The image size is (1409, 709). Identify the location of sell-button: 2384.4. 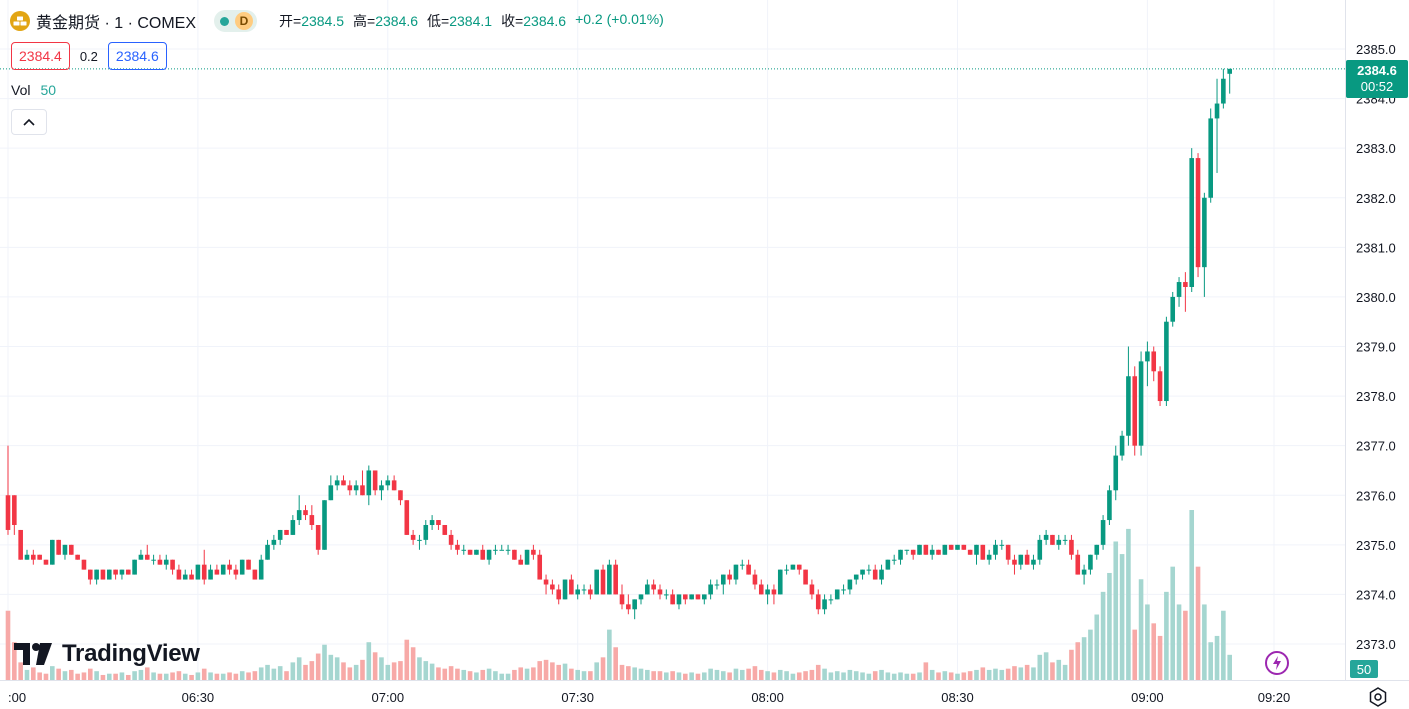
(40, 56).